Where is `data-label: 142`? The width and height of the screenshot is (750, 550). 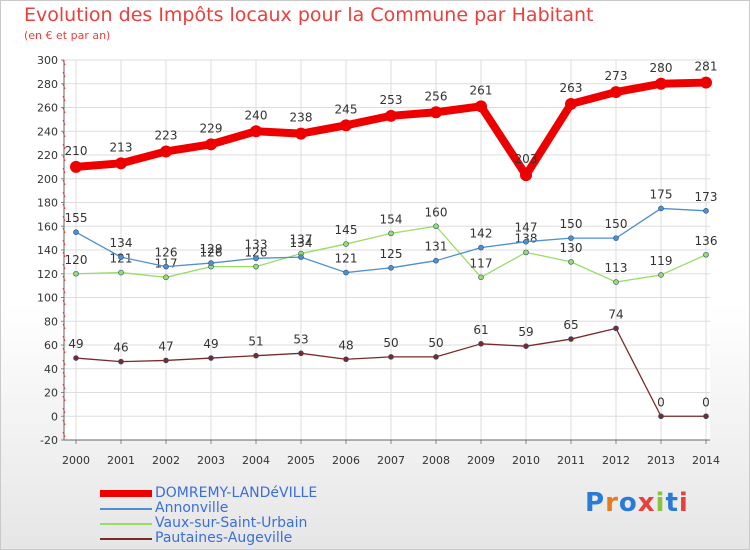
data-label: 142 is located at coordinates (481, 234).